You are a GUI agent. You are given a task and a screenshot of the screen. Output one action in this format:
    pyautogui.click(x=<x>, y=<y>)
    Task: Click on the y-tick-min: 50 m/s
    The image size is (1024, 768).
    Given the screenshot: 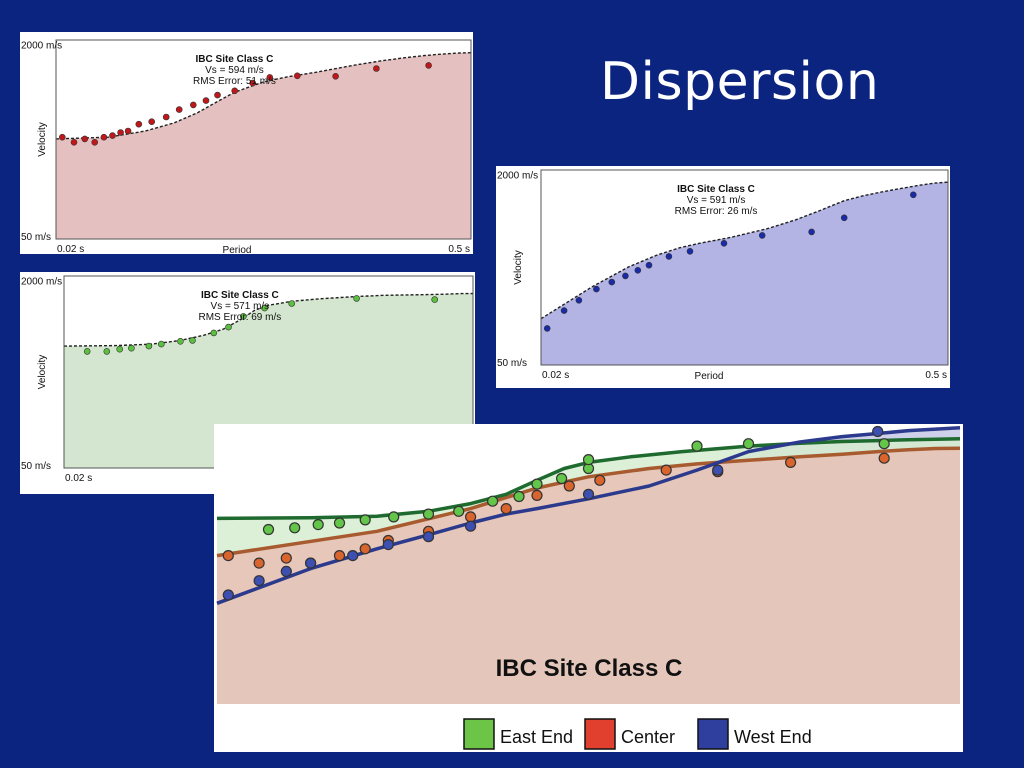 What is the action you would take?
    pyautogui.click(x=512, y=363)
    